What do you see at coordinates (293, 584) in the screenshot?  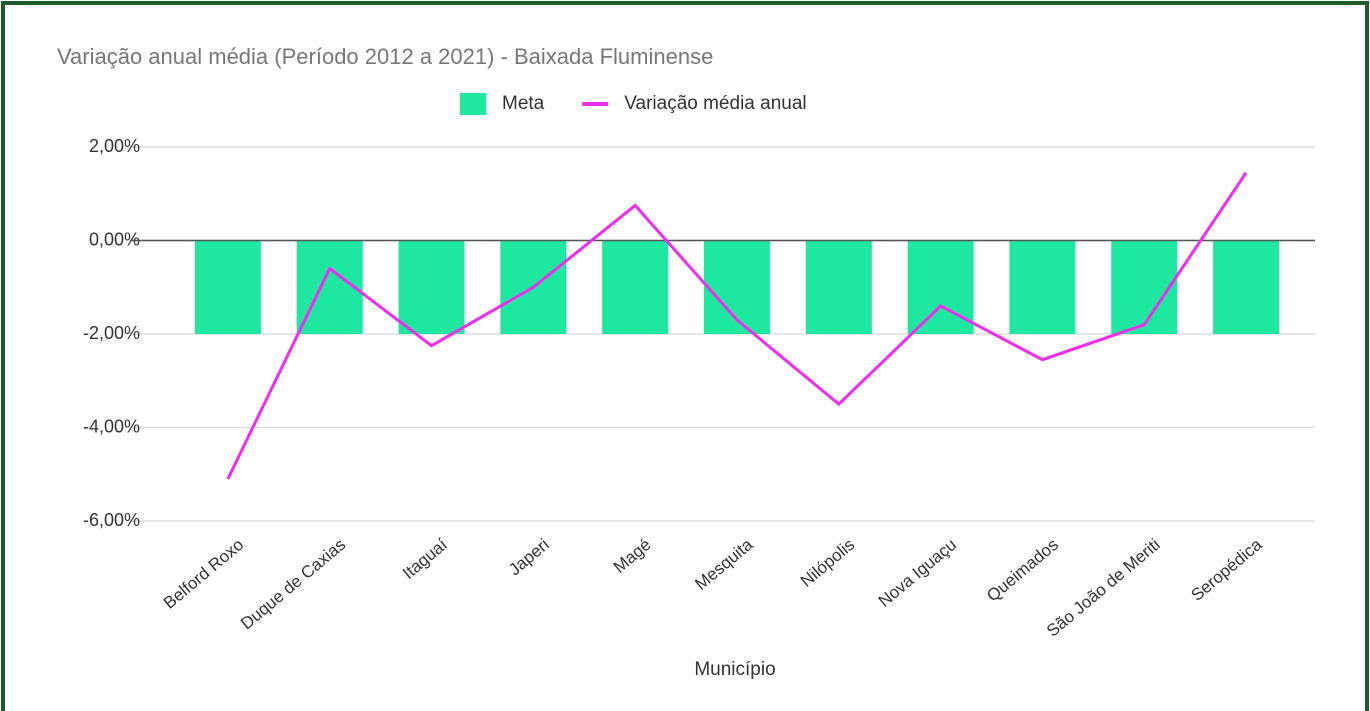 I see `x-tick-label: Duque de Caxias` at bounding box center [293, 584].